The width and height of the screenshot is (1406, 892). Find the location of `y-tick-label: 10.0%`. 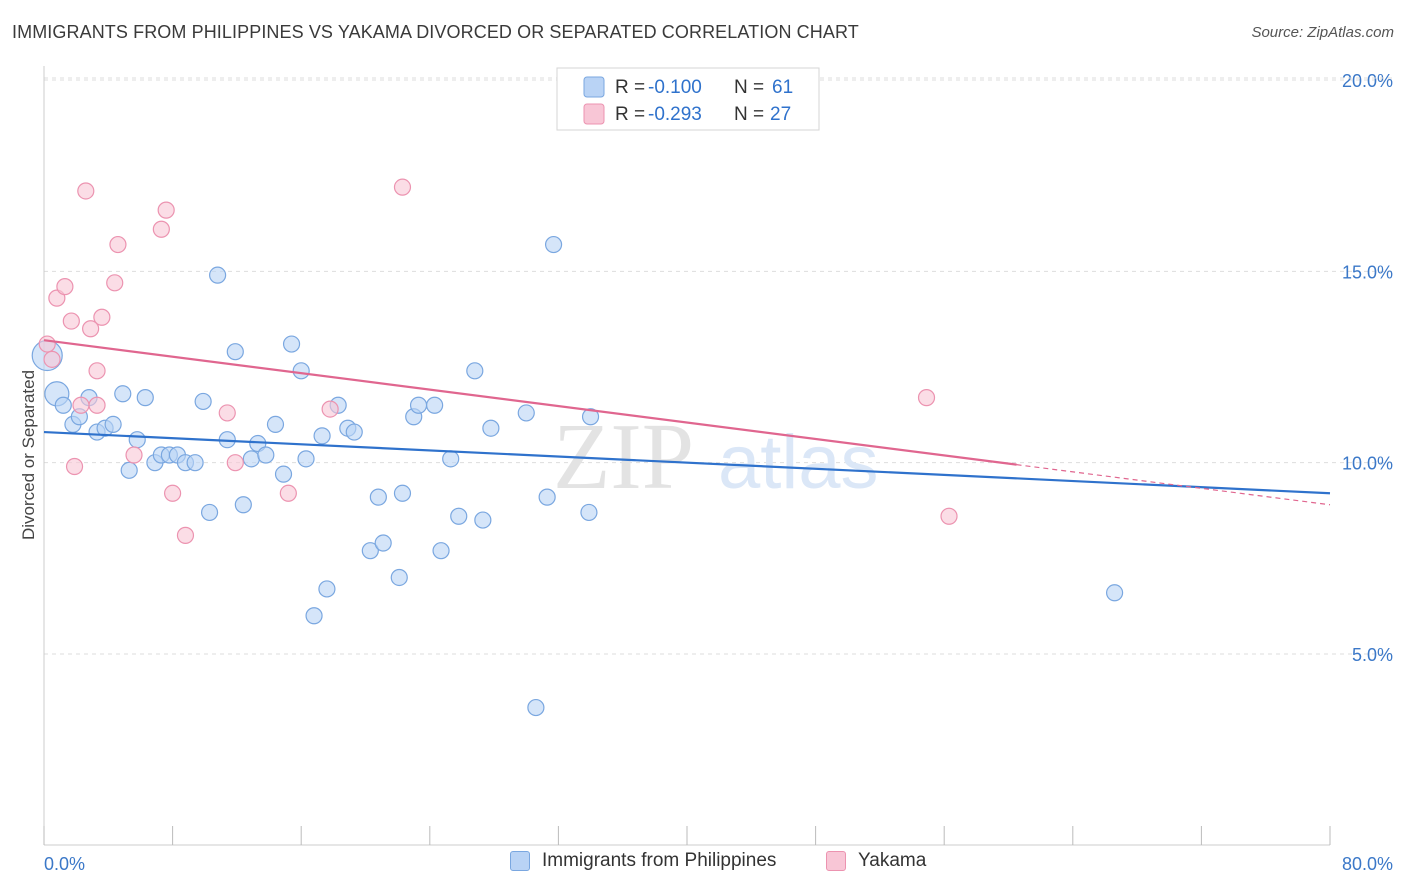

y-tick-label: 10.0% is located at coordinates (1367, 464).